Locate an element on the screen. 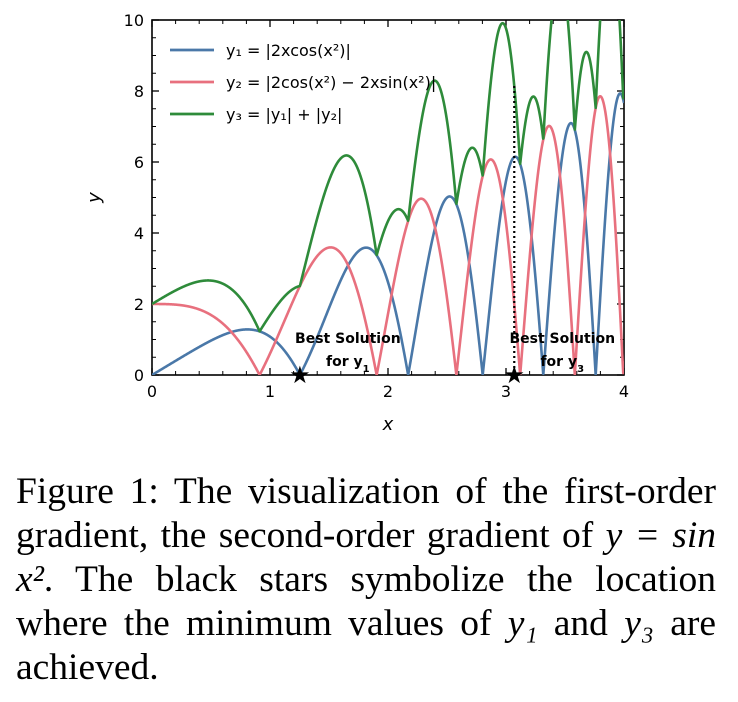 This screenshot has width=738, height=702. x-tick-label: 3 is located at coordinates (506, 391).